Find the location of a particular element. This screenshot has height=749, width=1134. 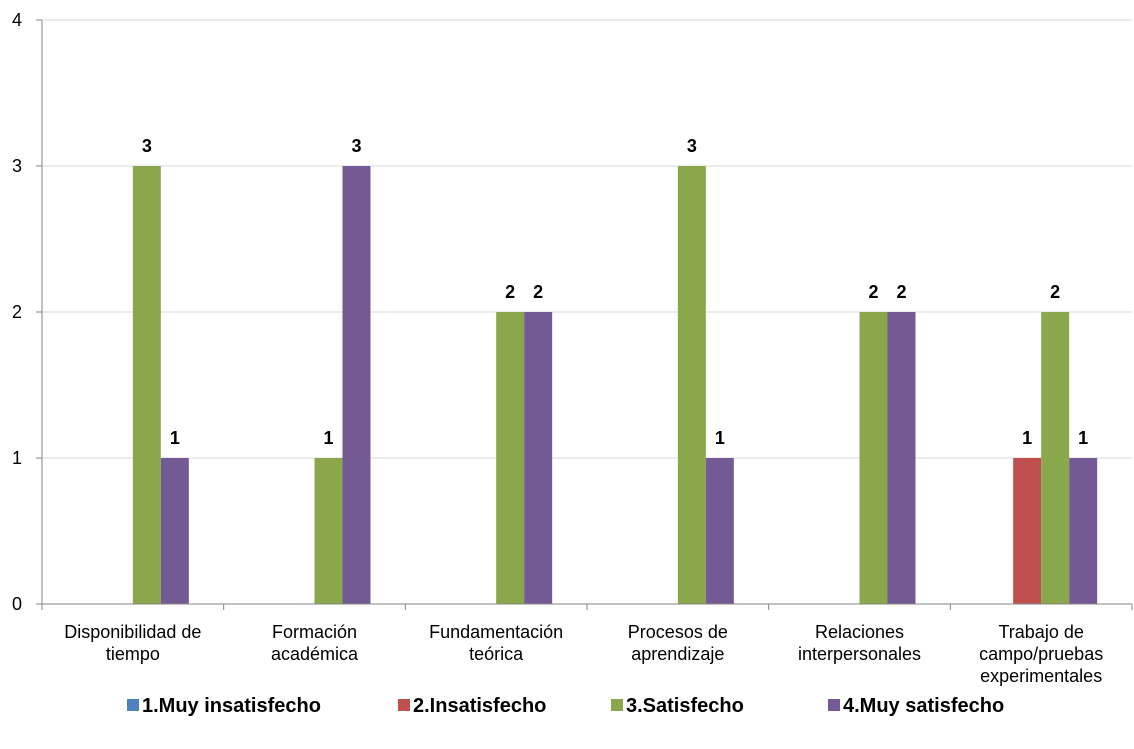

y-tick-label: 3 is located at coordinates (17, 166).